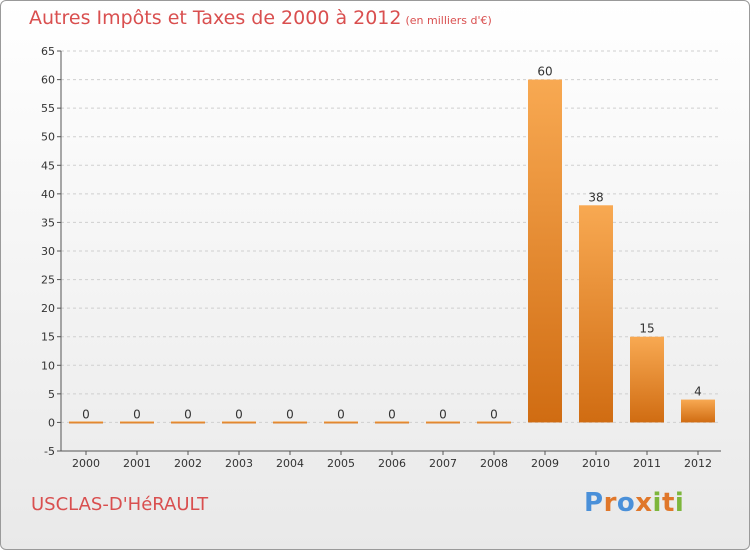 The height and width of the screenshot is (550, 750). What do you see at coordinates (48, 108) in the screenshot?
I see `y-tick-label: 55` at bounding box center [48, 108].